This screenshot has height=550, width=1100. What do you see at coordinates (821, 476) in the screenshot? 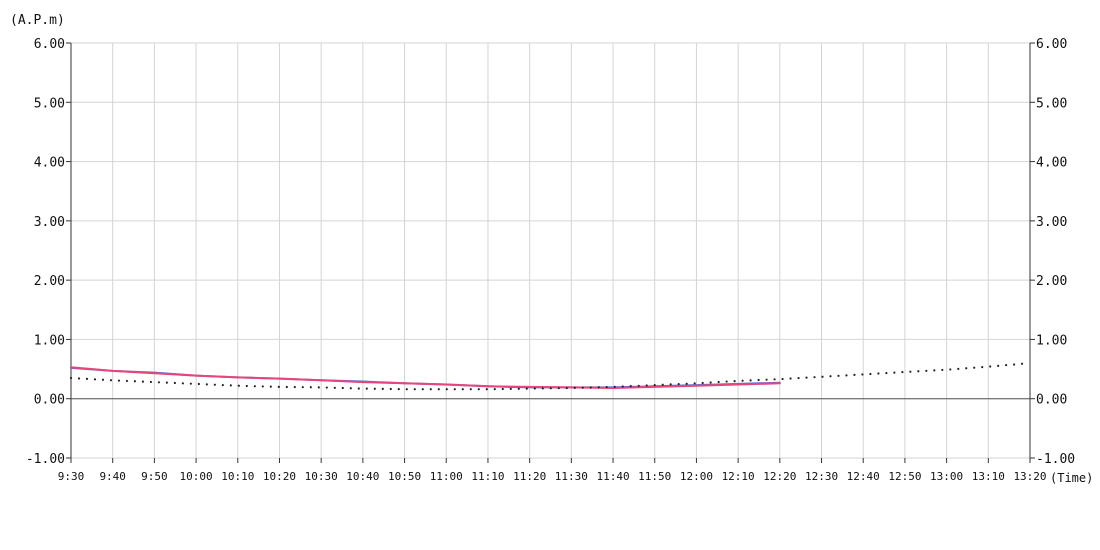
I see `x-tick-label: 12:30` at bounding box center [821, 476].